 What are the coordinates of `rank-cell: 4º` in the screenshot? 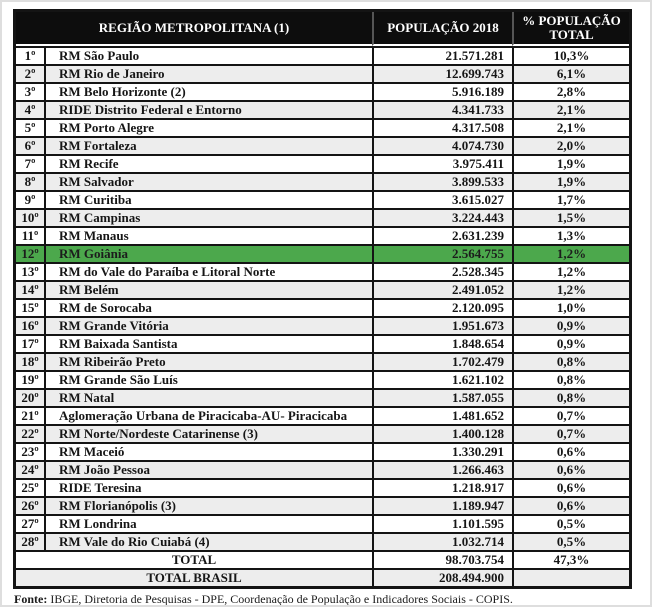 It's located at (30, 109).